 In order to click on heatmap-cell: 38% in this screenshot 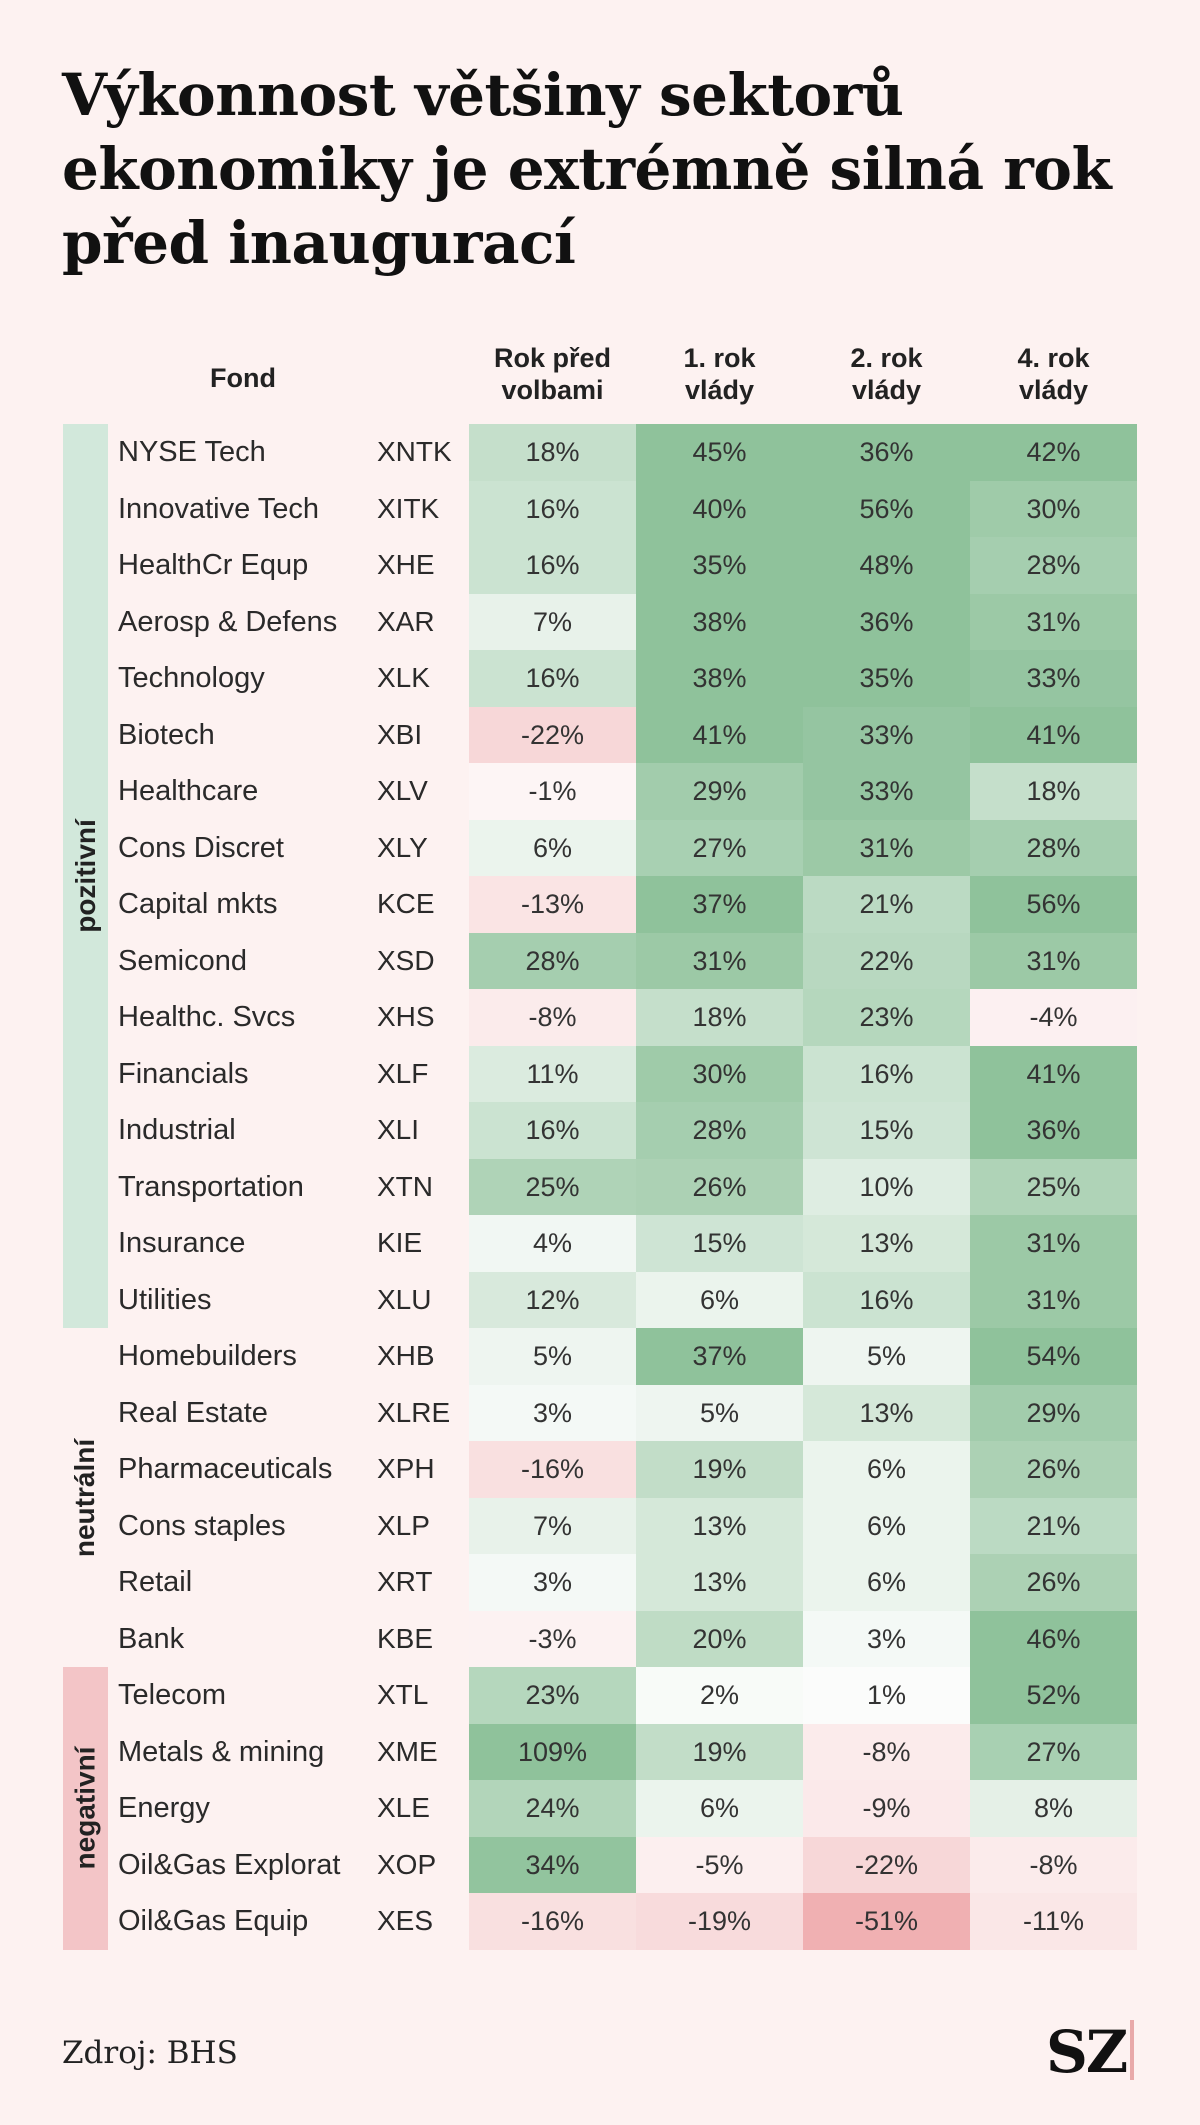, I will do `click(719, 621)`.